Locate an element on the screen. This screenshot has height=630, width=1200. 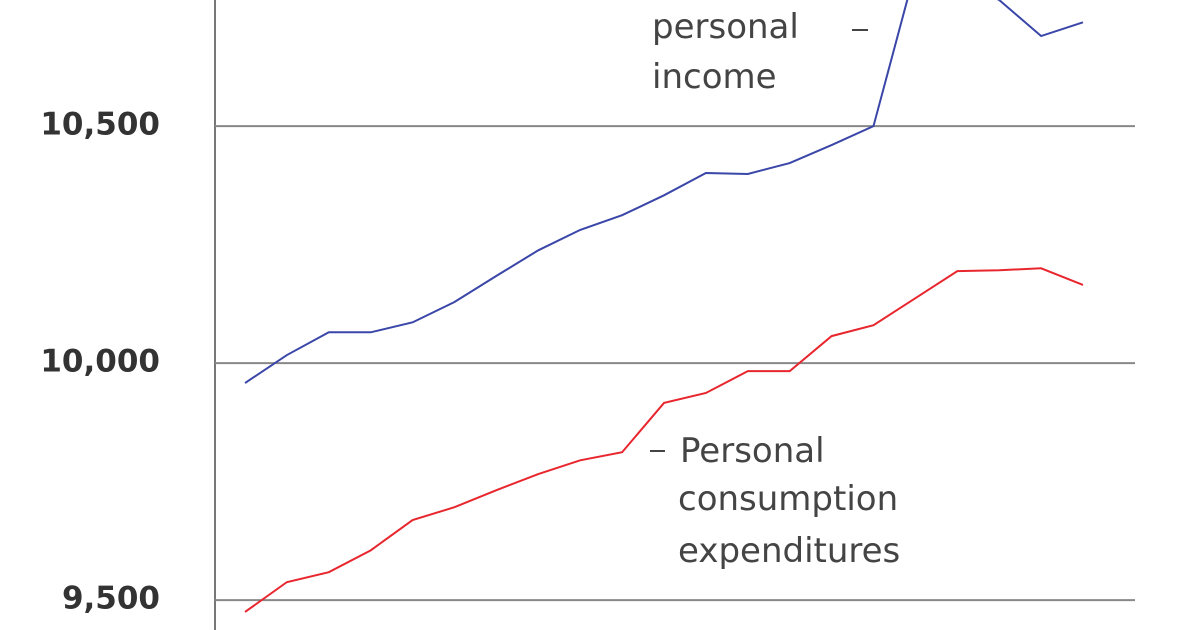
annotation: consumption is located at coordinates (788, 499).